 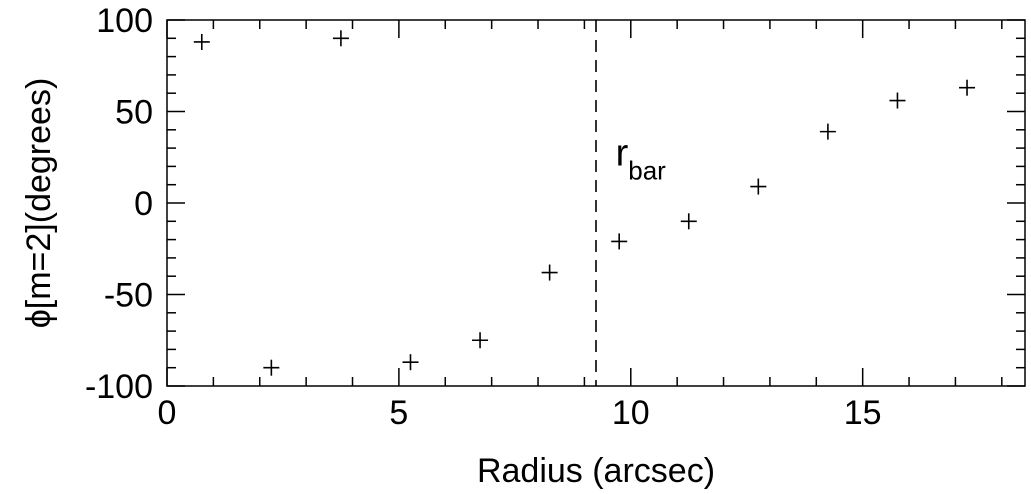 What do you see at coordinates (119, 387) in the screenshot?
I see `y-tick-label: -100` at bounding box center [119, 387].